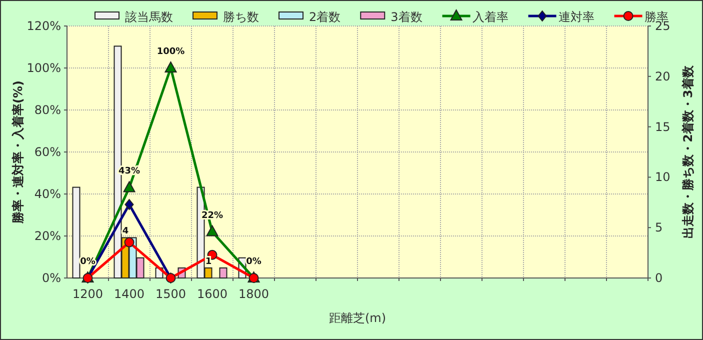  What do you see at coordinates (47, 236) in the screenshot?
I see `y-tick-label: 20%` at bounding box center [47, 236].